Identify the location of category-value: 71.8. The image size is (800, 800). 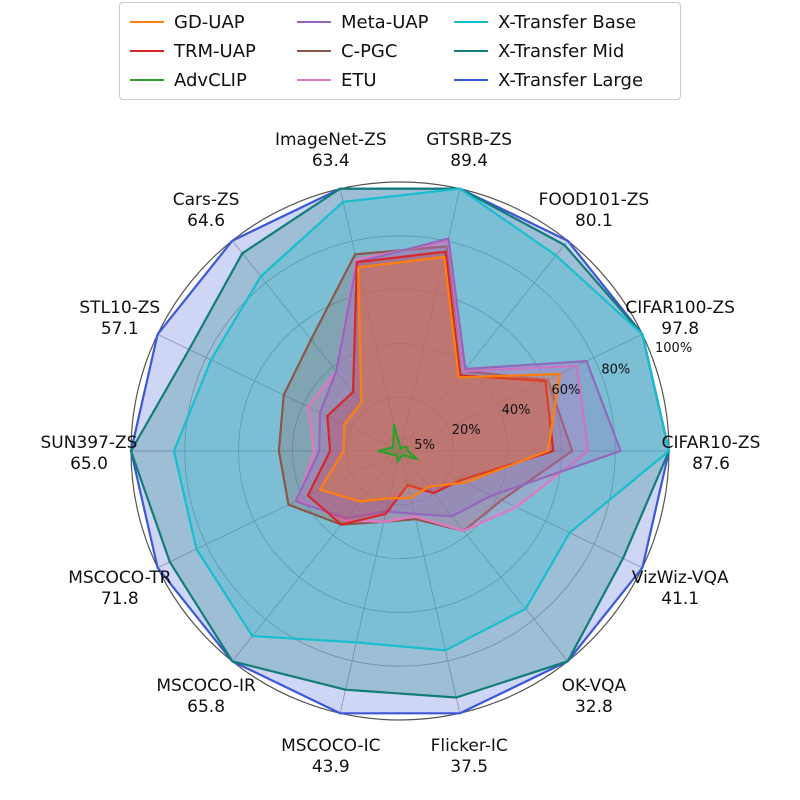
(120, 599).